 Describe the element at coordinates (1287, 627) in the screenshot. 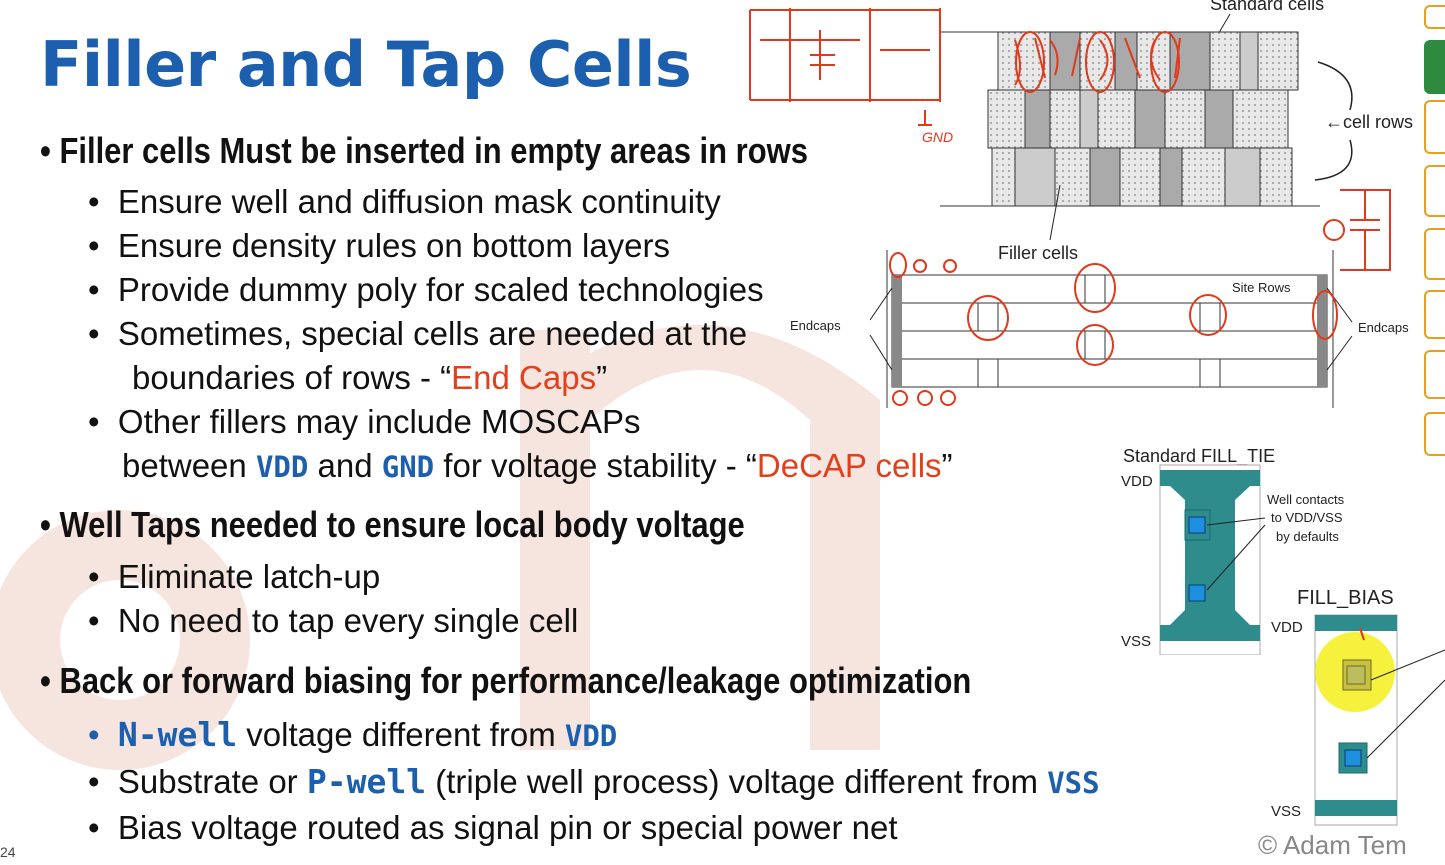

I see `fill-bias-vdd: VDD` at that location.